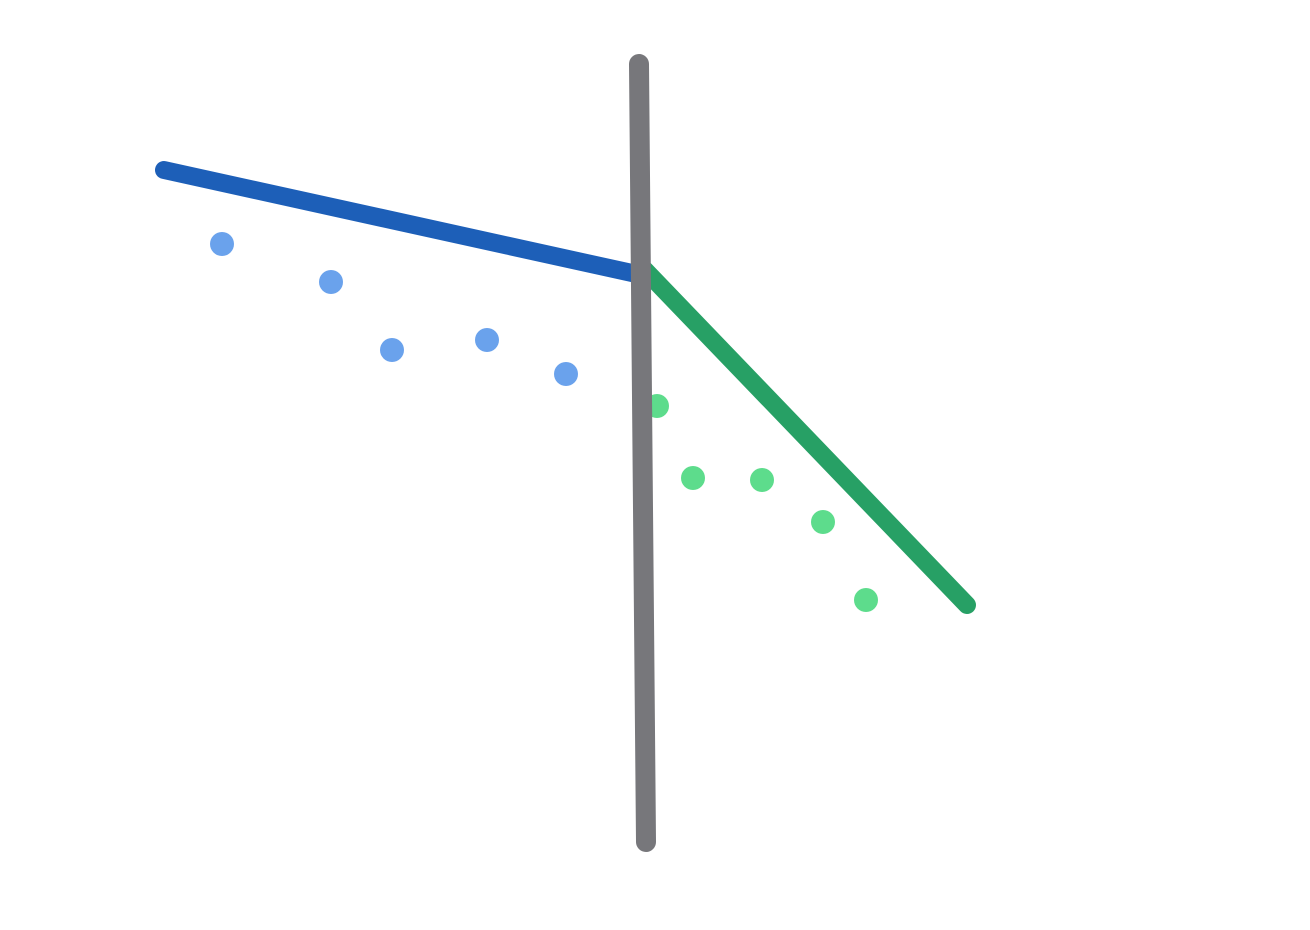 The height and width of the screenshot is (930, 1310). I want to click on breakpoint-divider, so click(642, 453).